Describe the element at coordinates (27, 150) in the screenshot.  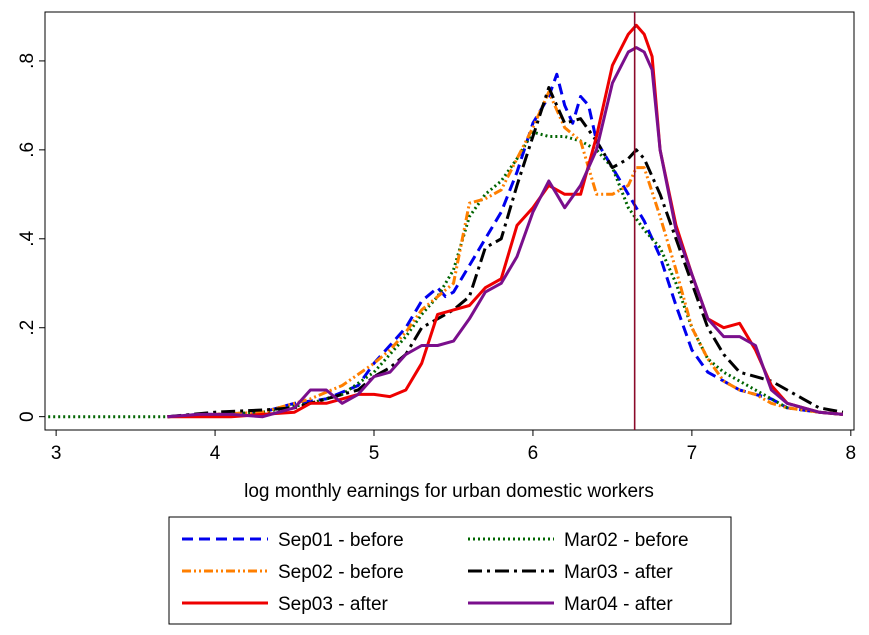
I see `y-tick-label: .6` at that location.